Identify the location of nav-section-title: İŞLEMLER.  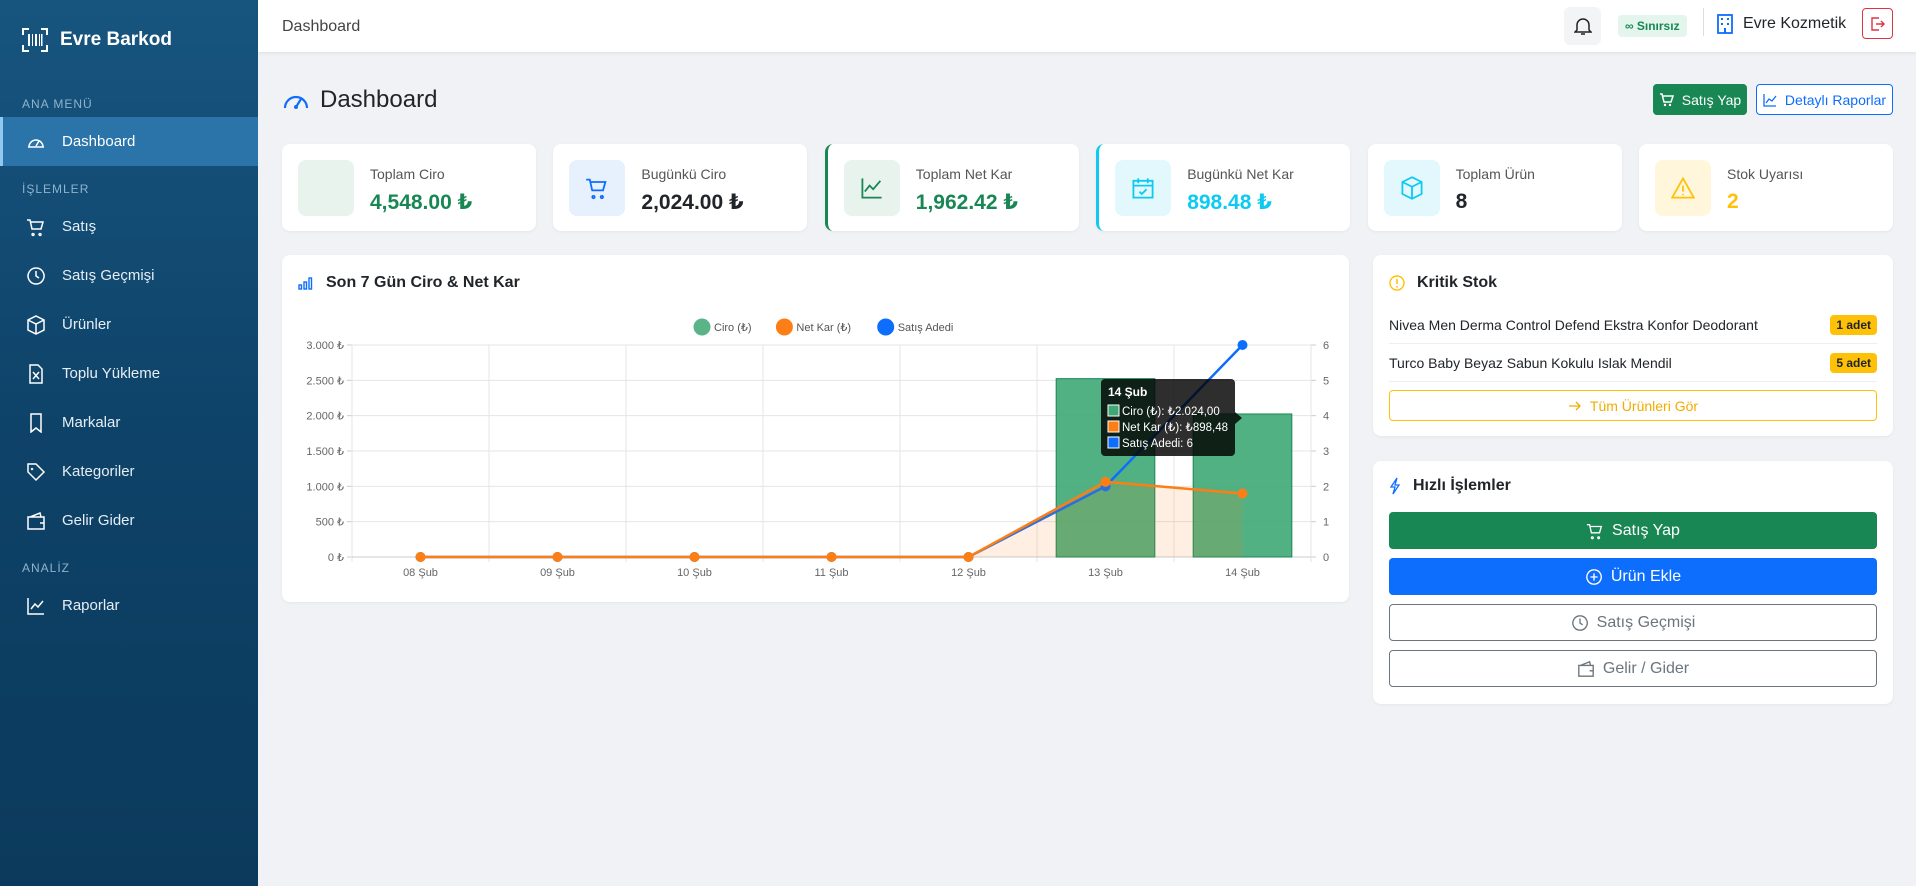
(56, 189).